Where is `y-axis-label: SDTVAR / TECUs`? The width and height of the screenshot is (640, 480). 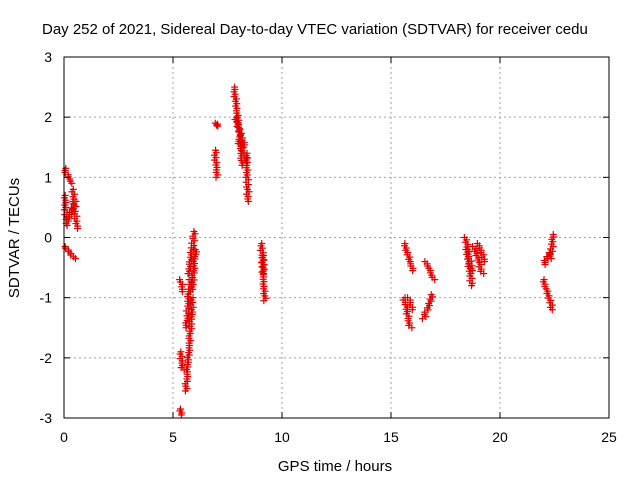 y-axis-label: SDTVAR / TECUs is located at coordinates (14, 238).